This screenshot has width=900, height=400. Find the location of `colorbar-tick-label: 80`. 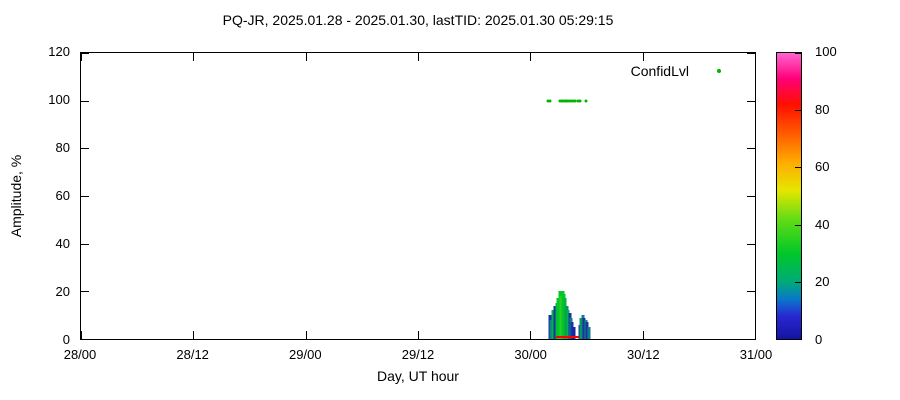

colorbar-tick-label: 80 is located at coordinates (822, 109).